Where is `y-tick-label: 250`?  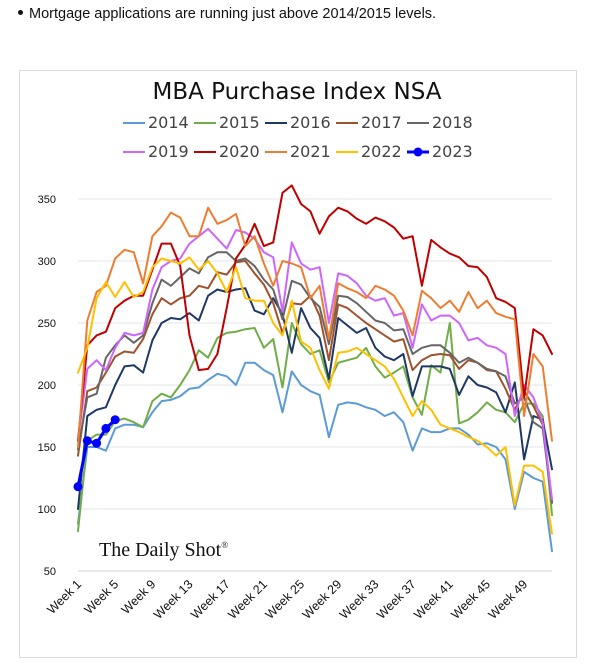
y-tick-label: 250 is located at coordinates (47, 324).